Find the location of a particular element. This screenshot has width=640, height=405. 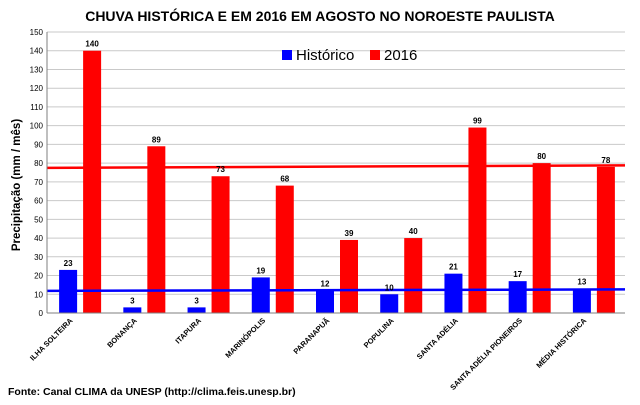

y-tick-label: 110 is located at coordinates (36, 107).